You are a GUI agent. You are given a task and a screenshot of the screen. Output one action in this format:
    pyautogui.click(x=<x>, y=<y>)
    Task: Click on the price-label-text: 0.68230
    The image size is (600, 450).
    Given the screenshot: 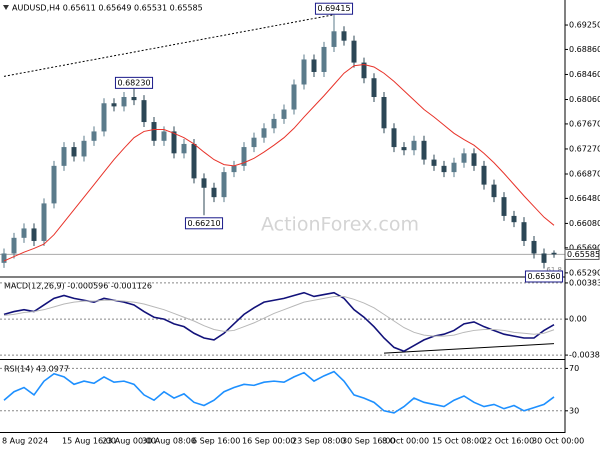 What is the action you would take?
    pyautogui.click(x=133, y=82)
    